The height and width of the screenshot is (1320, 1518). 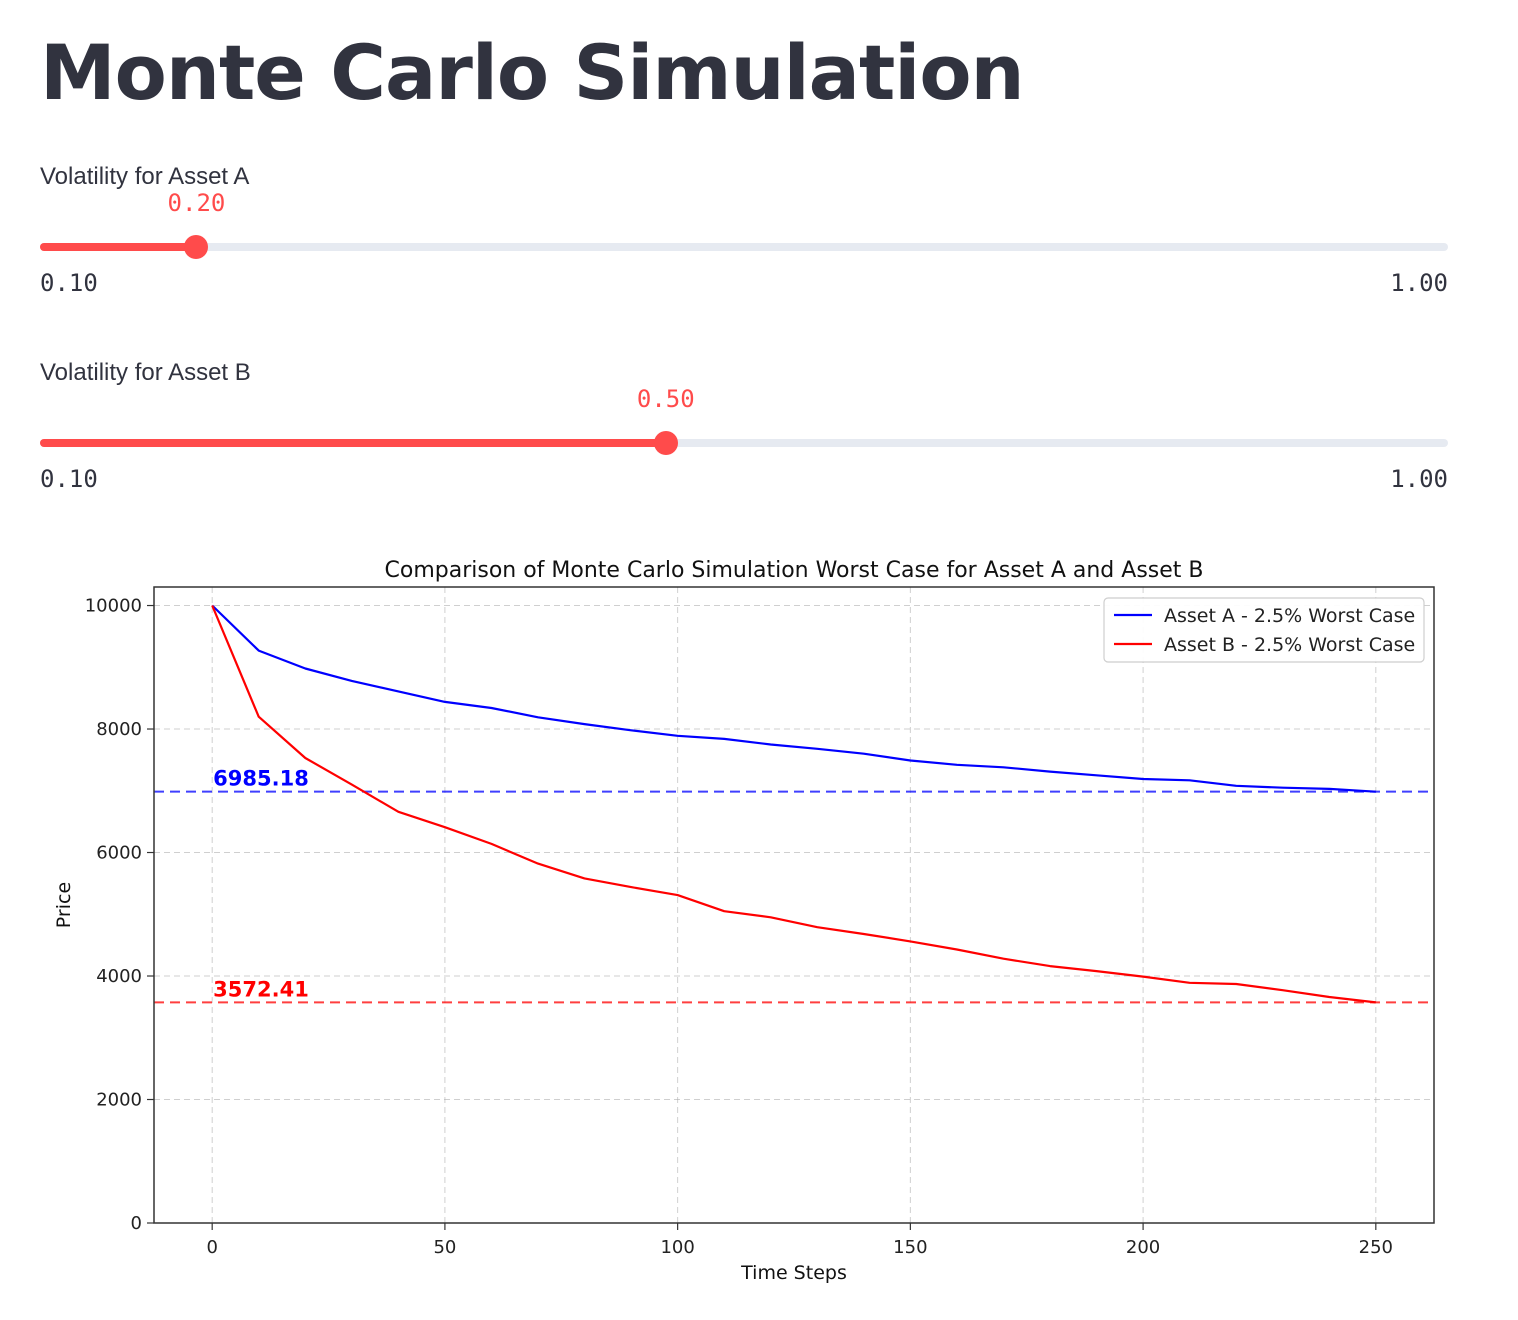 I want to click on volatility-b-min: 0.10, so click(x=69, y=479).